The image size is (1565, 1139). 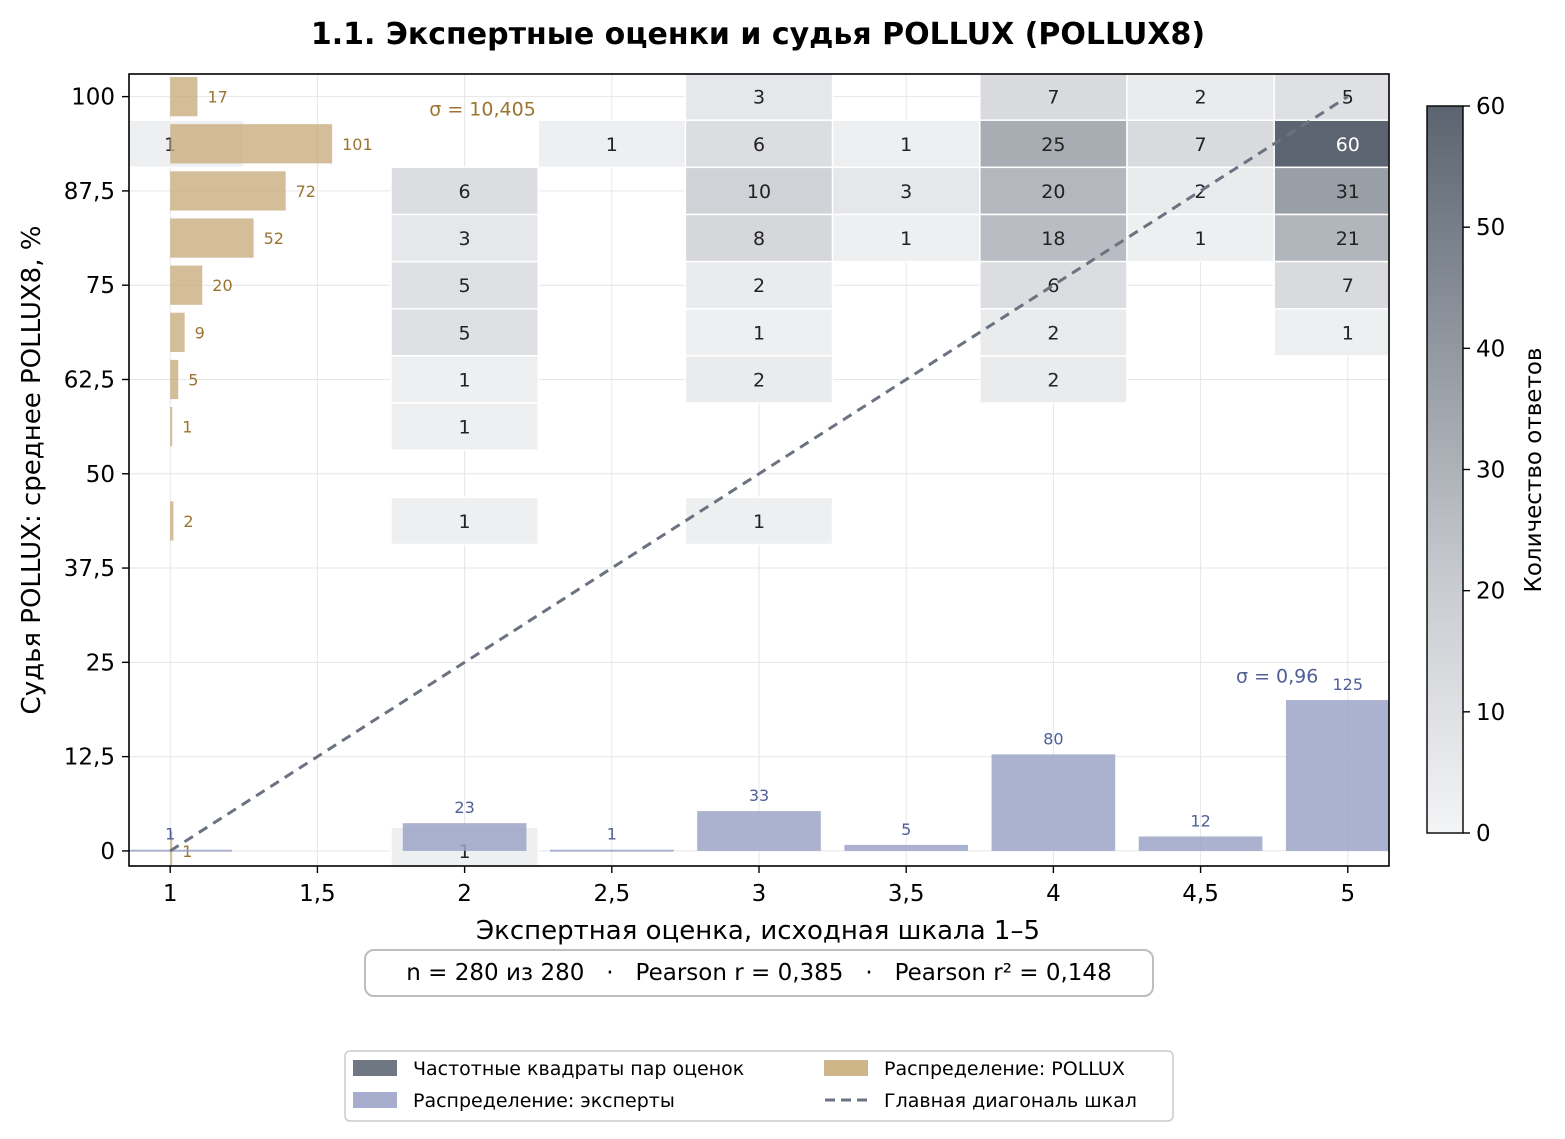 I want to click on pollux-bar-label: 2, so click(x=188, y=521).